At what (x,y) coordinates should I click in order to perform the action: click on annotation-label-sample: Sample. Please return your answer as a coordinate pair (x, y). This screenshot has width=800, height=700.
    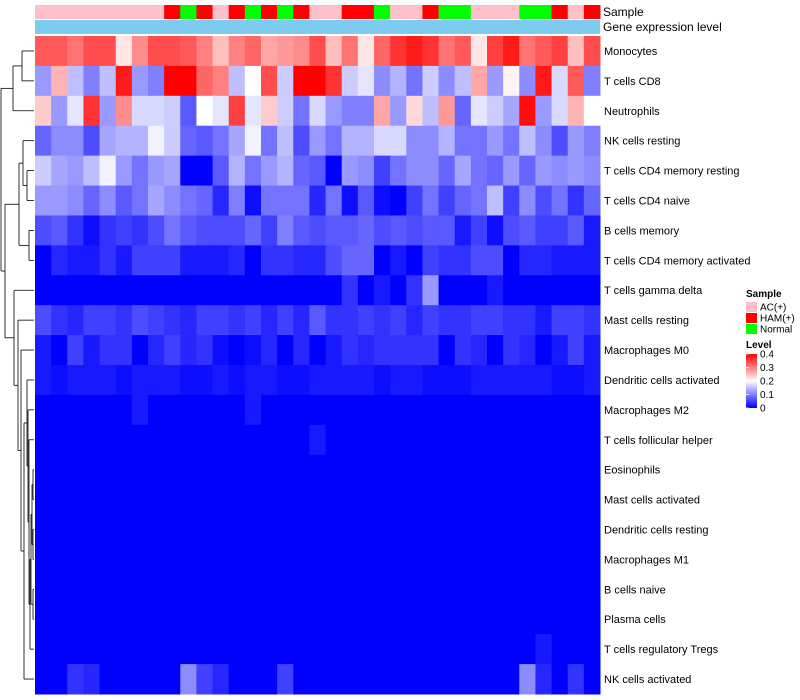
    Looking at the image, I should click on (623, 12).